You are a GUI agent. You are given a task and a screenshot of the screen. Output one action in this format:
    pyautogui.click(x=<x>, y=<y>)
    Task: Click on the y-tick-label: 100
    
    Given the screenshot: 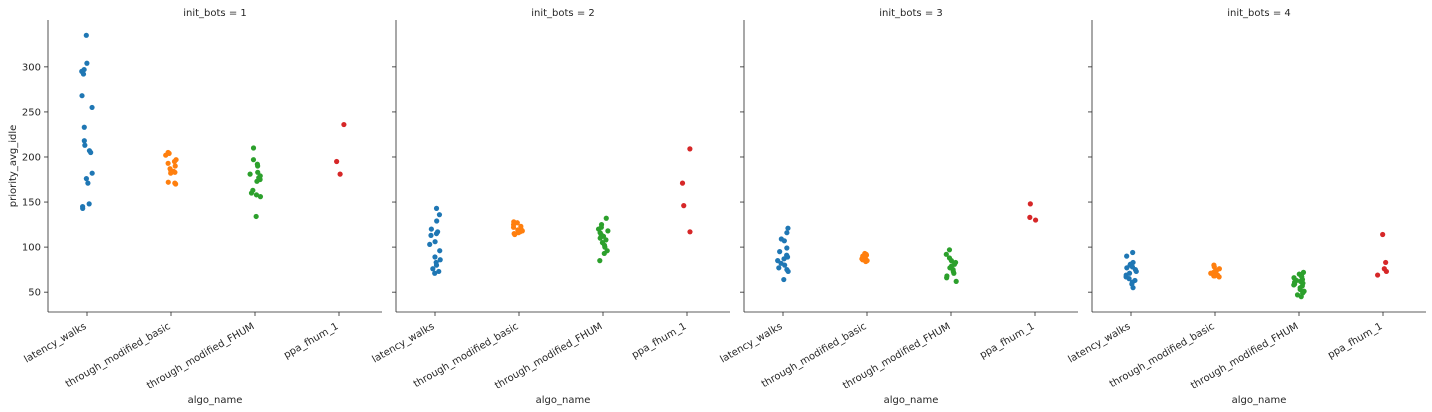 What is the action you would take?
    pyautogui.click(x=31, y=248)
    